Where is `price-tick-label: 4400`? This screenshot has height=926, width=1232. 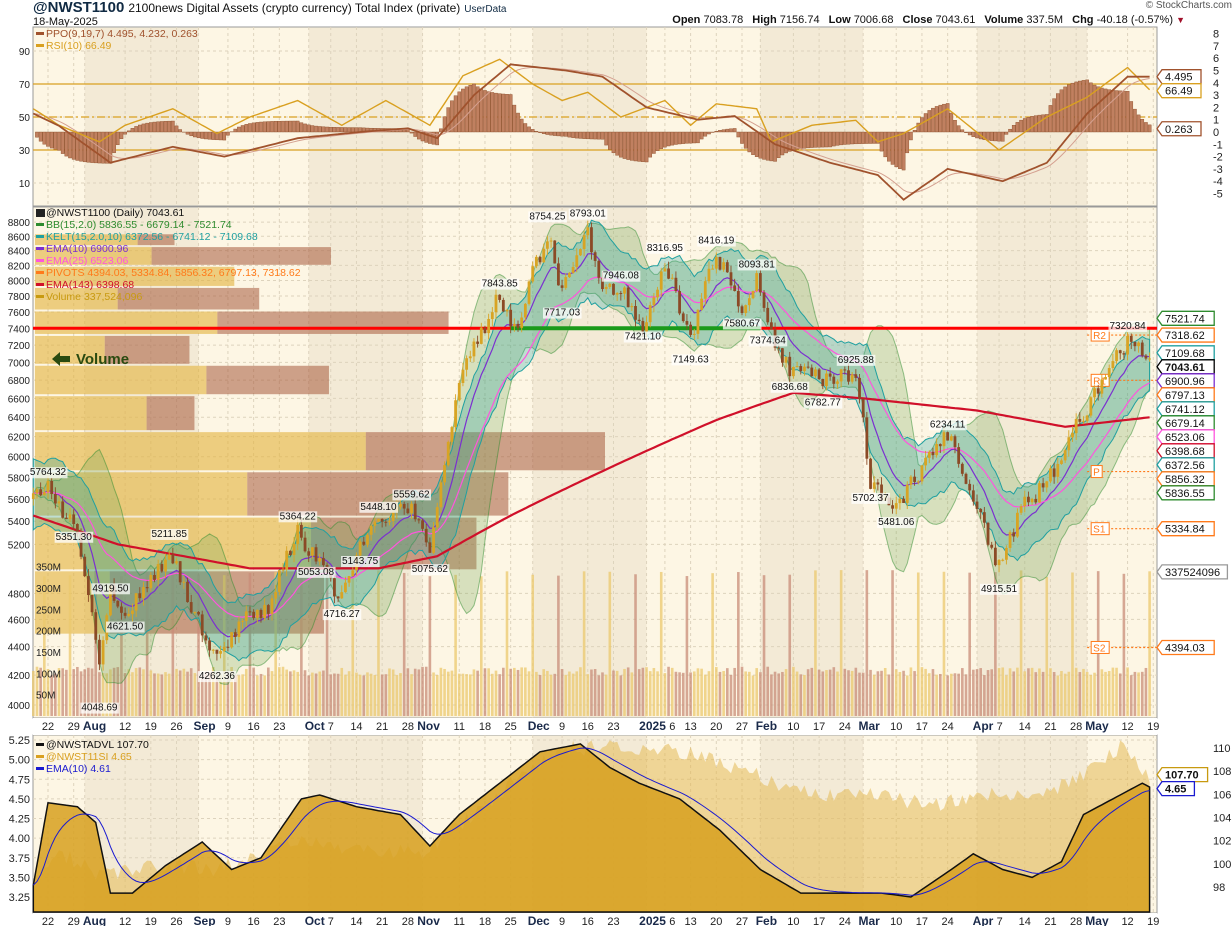
price-tick-label: 4400 is located at coordinates (19, 648).